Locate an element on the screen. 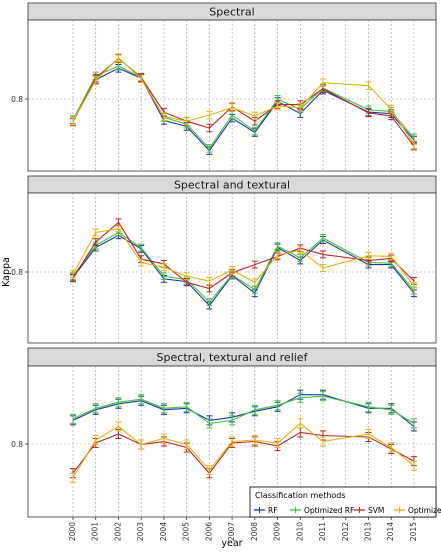 The width and height of the screenshot is (441, 555). x-tick-label: 2000 is located at coordinates (72, 531).